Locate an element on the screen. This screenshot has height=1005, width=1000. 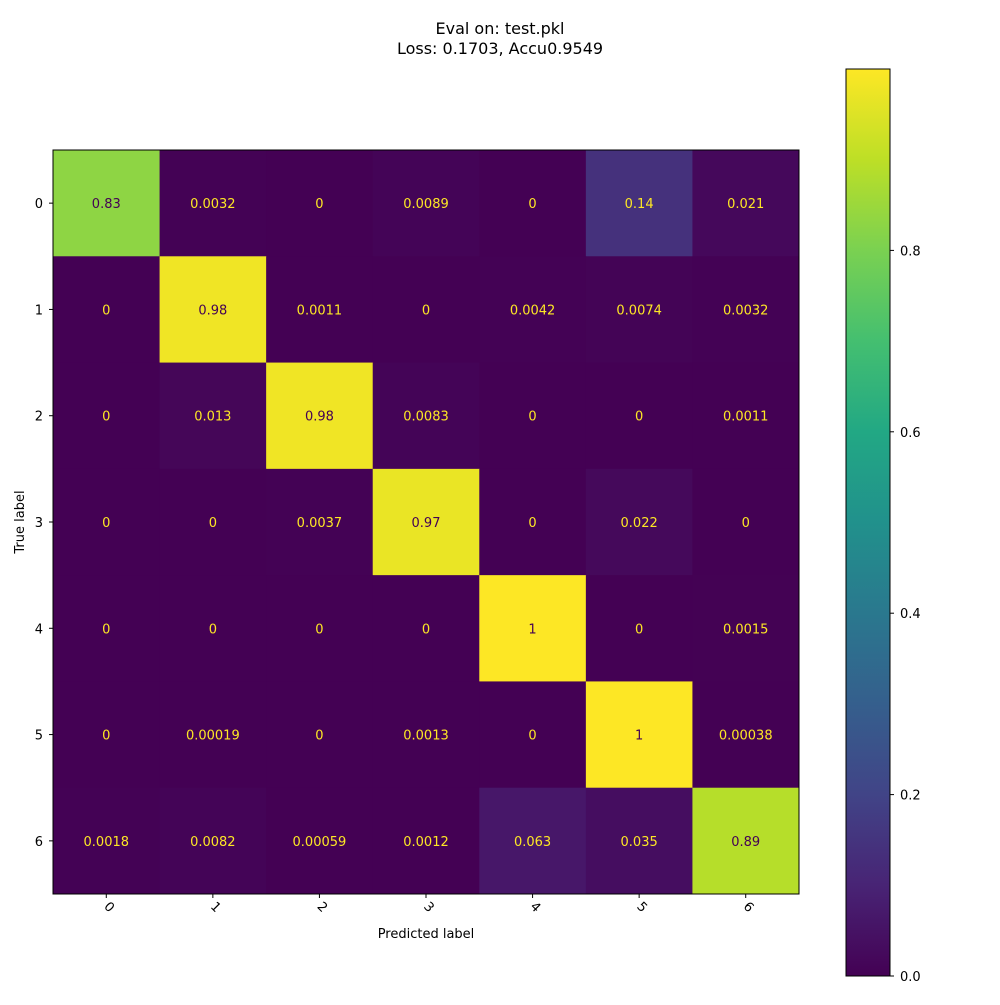
x-axis-ticks: 0 1 2 3 4 5 6 is located at coordinates (428, 905).